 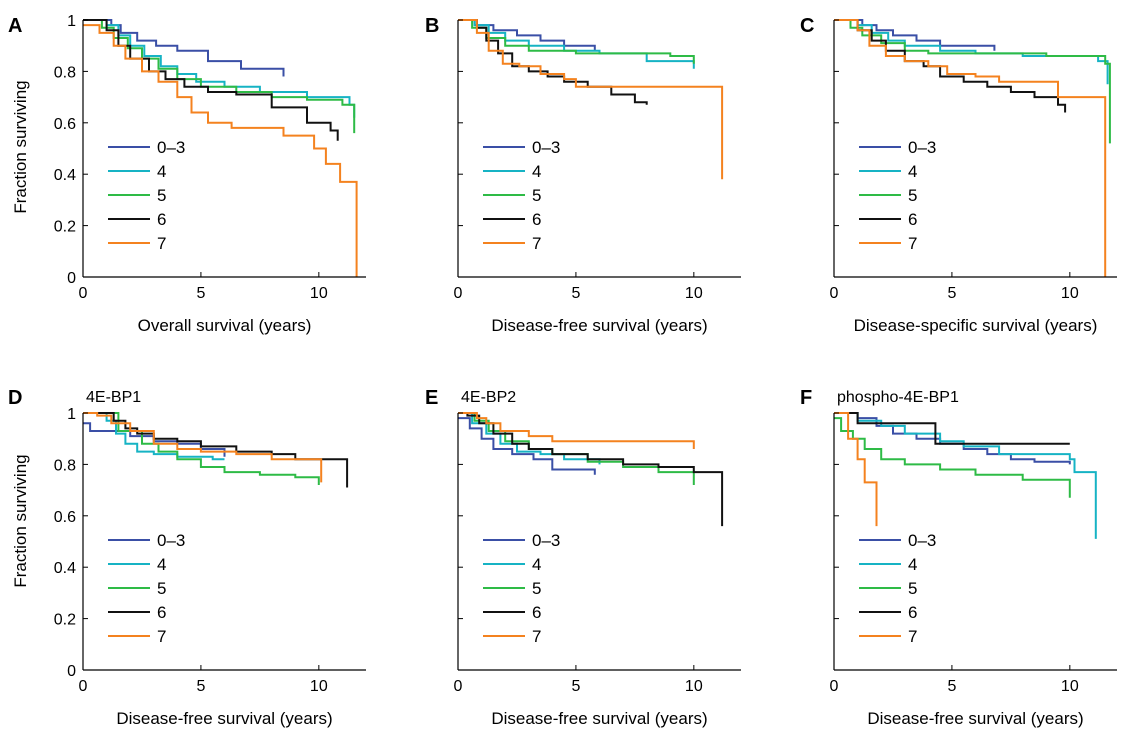 I want to click on panel-letter: A, so click(x=15, y=26).